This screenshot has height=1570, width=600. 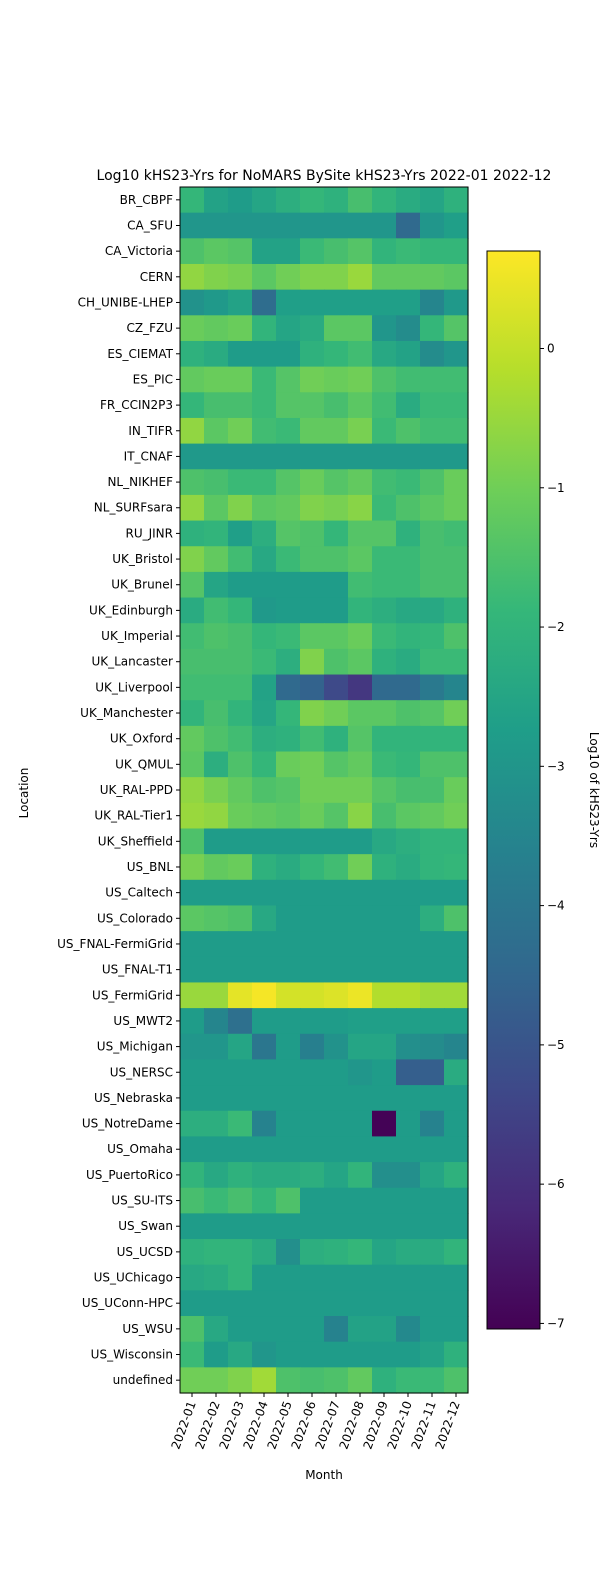 What do you see at coordinates (142, 1201) in the screenshot?
I see `y-tick-label: US_SU-ITS` at bounding box center [142, 1201].